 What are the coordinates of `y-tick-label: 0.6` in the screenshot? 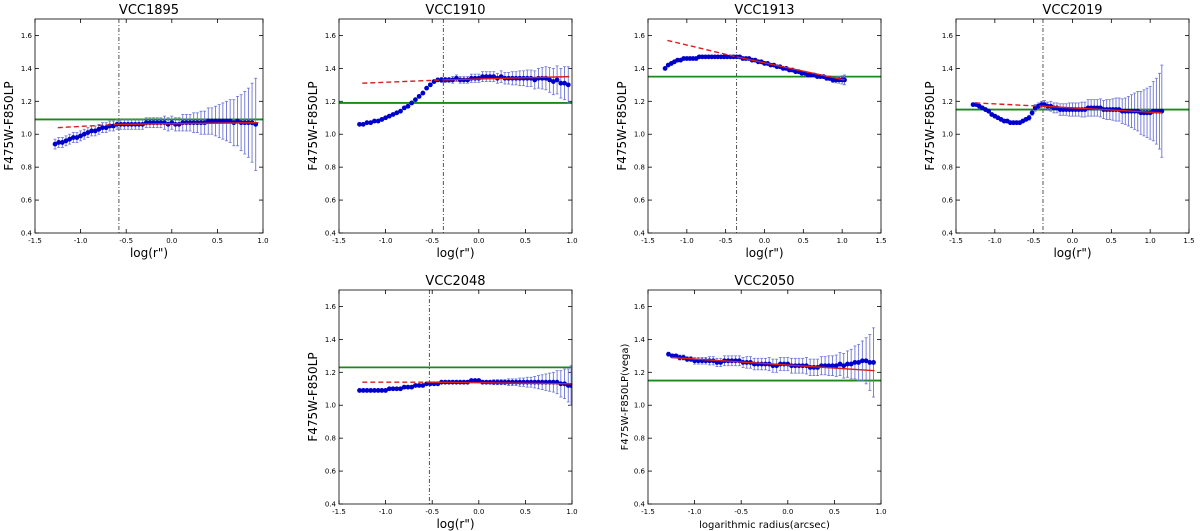 It's located at (27, 201).